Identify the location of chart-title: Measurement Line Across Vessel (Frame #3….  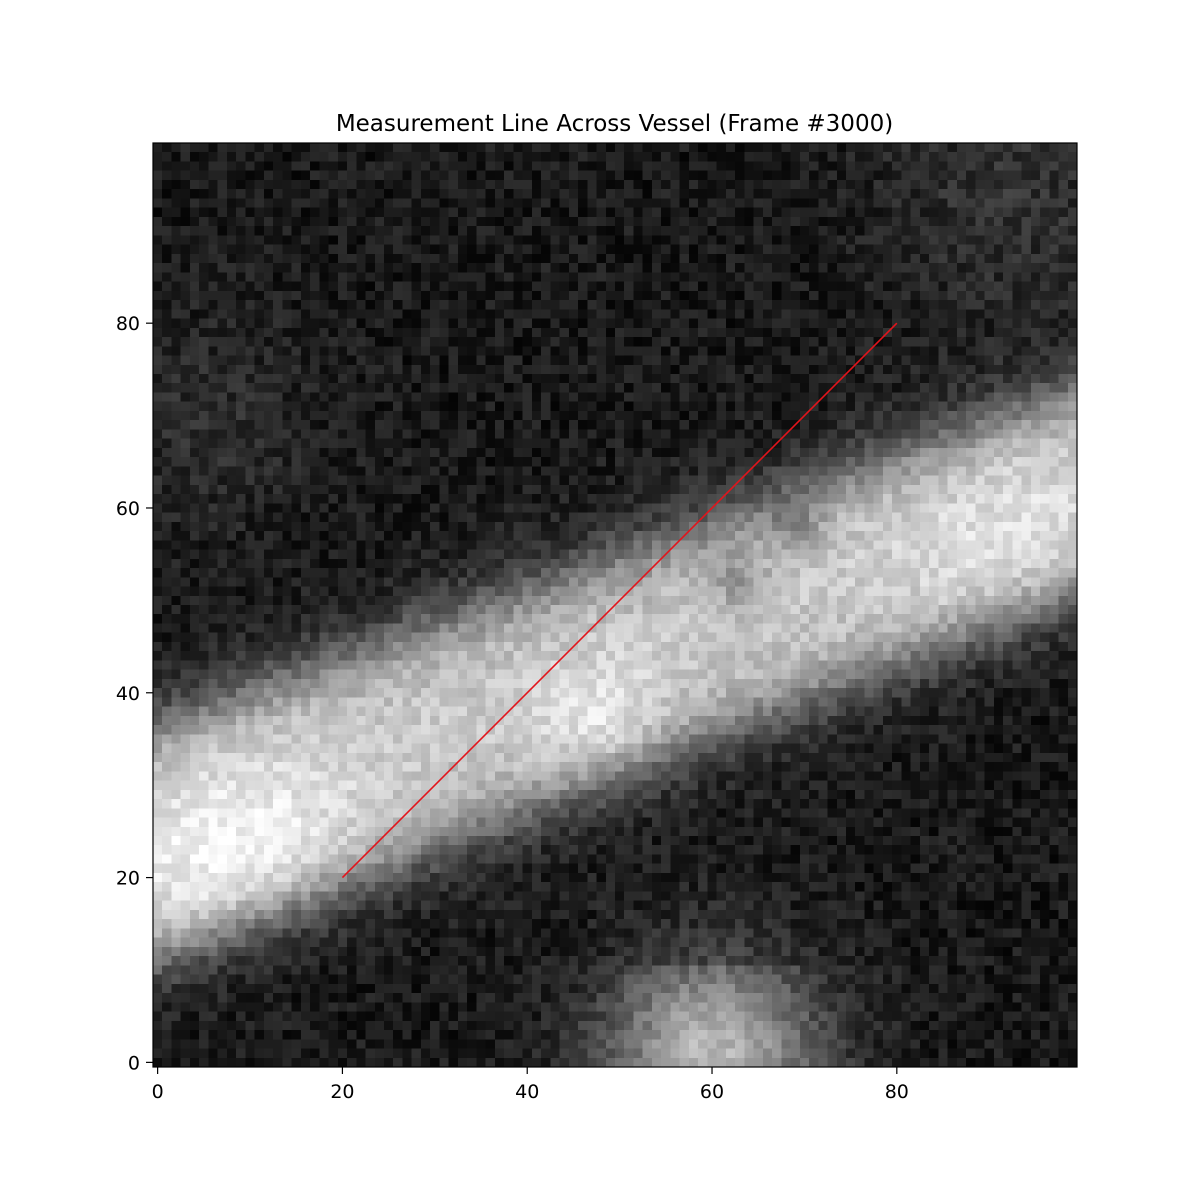
(614, 124).